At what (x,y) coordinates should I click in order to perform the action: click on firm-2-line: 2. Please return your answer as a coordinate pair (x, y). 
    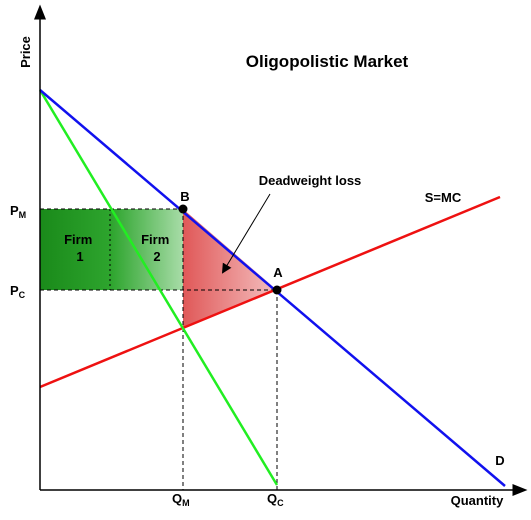
    Looking at the image, I should click on (156, 256).